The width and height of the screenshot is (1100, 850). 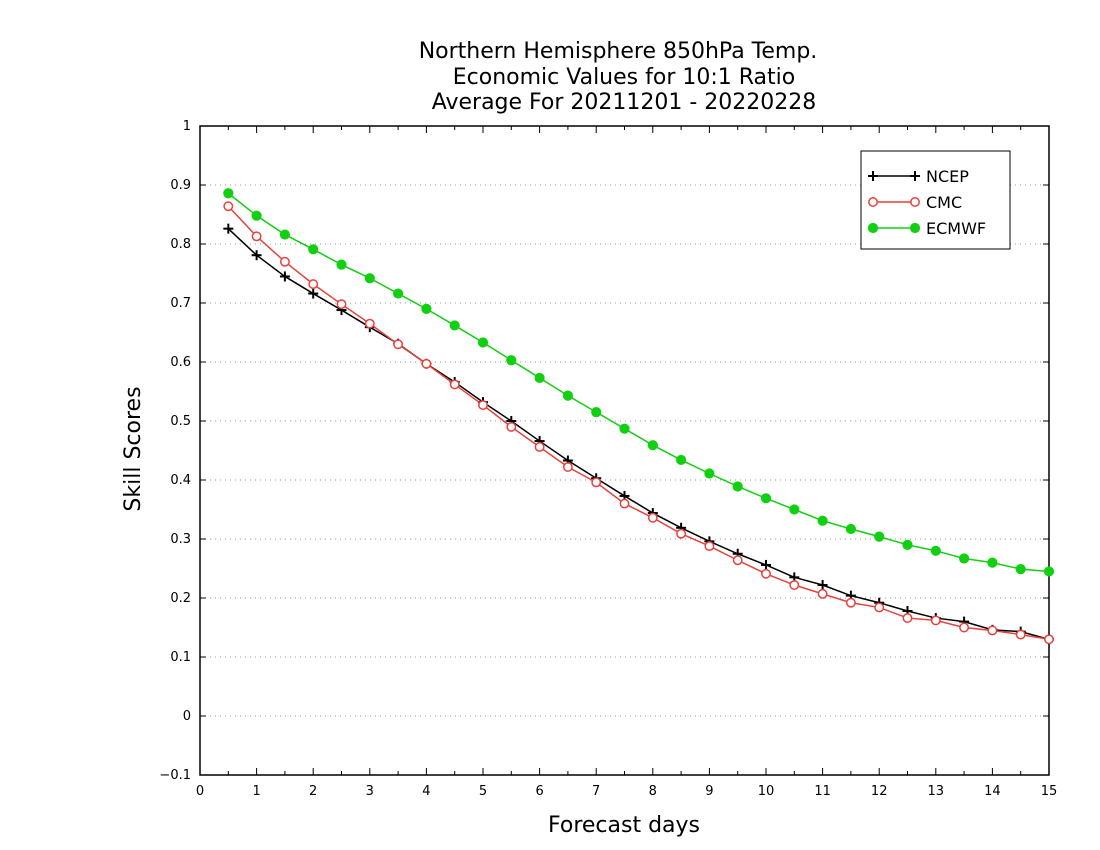 What do you see at coordinates (370, 791) in the screenshot?
I see `x-tick-label: 3` at bounding box center [370, 791].